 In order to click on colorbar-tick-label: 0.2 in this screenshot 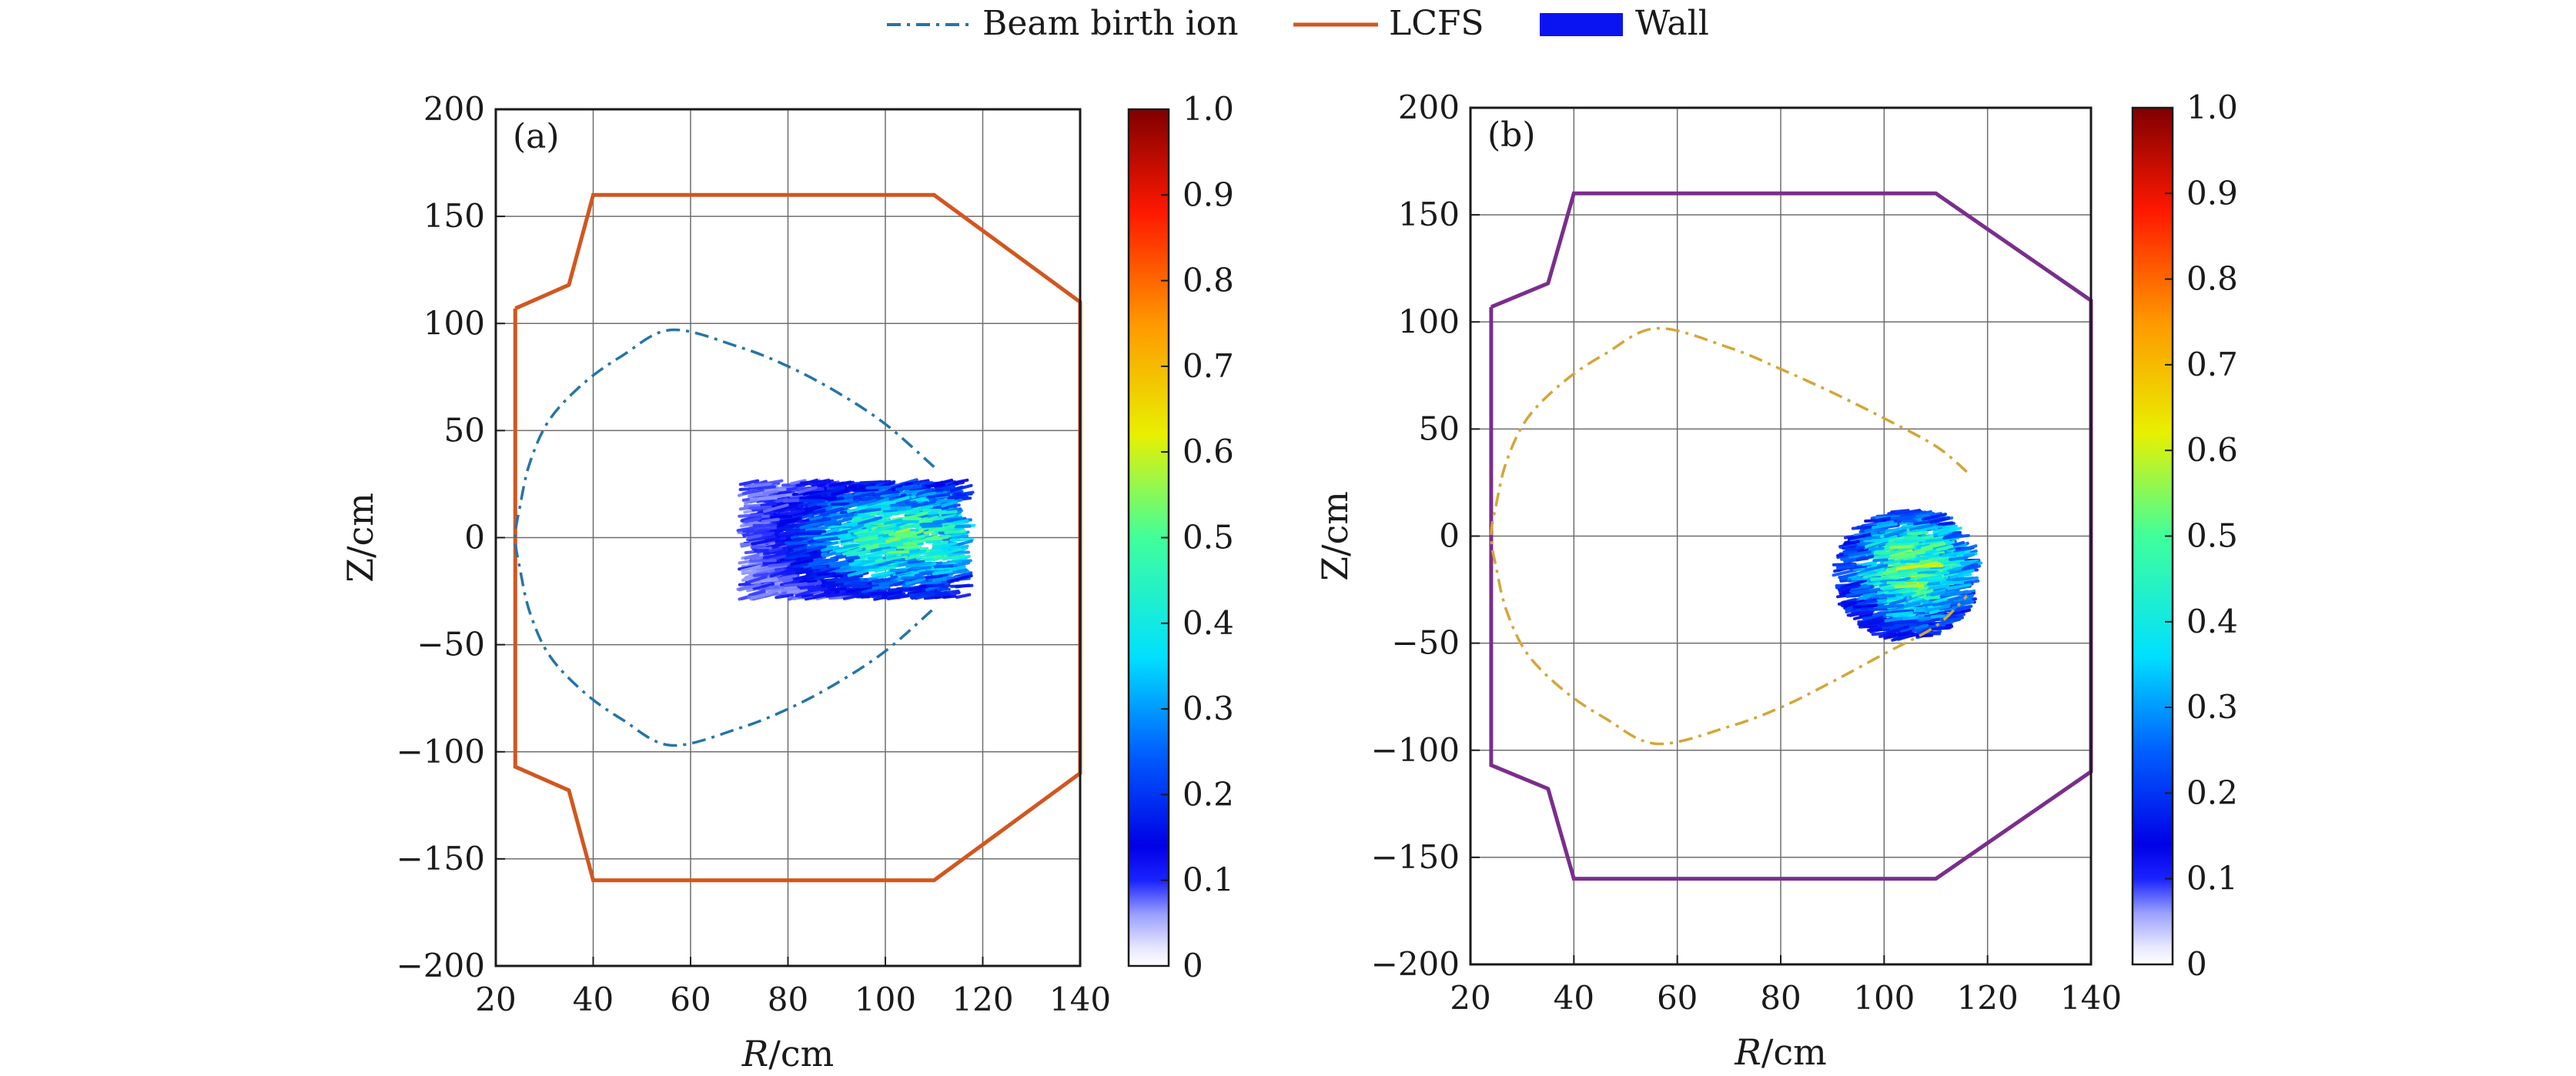, I will do `click(2212, 792)`.